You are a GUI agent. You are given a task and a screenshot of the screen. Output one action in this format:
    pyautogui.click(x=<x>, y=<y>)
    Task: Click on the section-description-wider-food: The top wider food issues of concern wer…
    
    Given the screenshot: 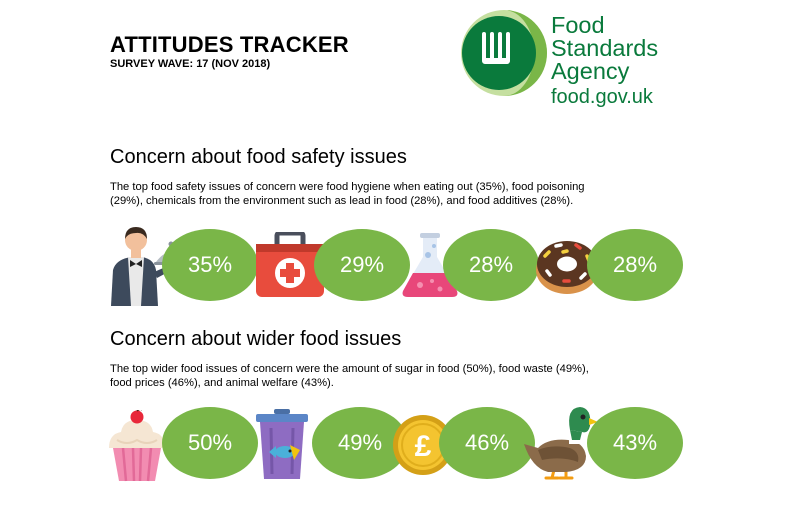 What is the action you would take?
    pyautogui.click(x=380, y=376)
    